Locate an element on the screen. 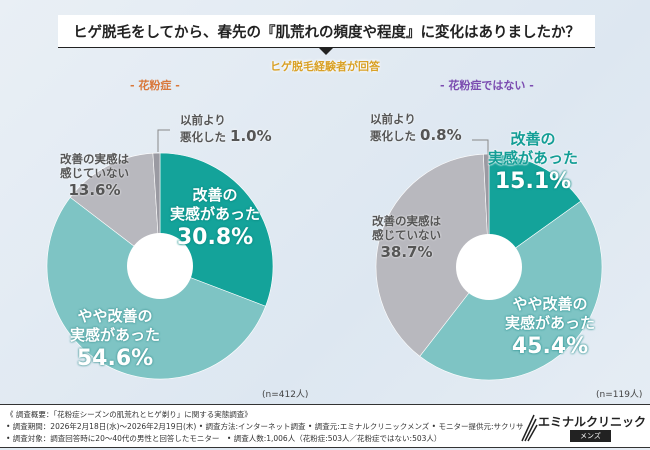 The width and height of the screenshot is (650, 450). label-none-left: 改善の実感は 感じていない 13.6% is located at coordinates (94, 175).